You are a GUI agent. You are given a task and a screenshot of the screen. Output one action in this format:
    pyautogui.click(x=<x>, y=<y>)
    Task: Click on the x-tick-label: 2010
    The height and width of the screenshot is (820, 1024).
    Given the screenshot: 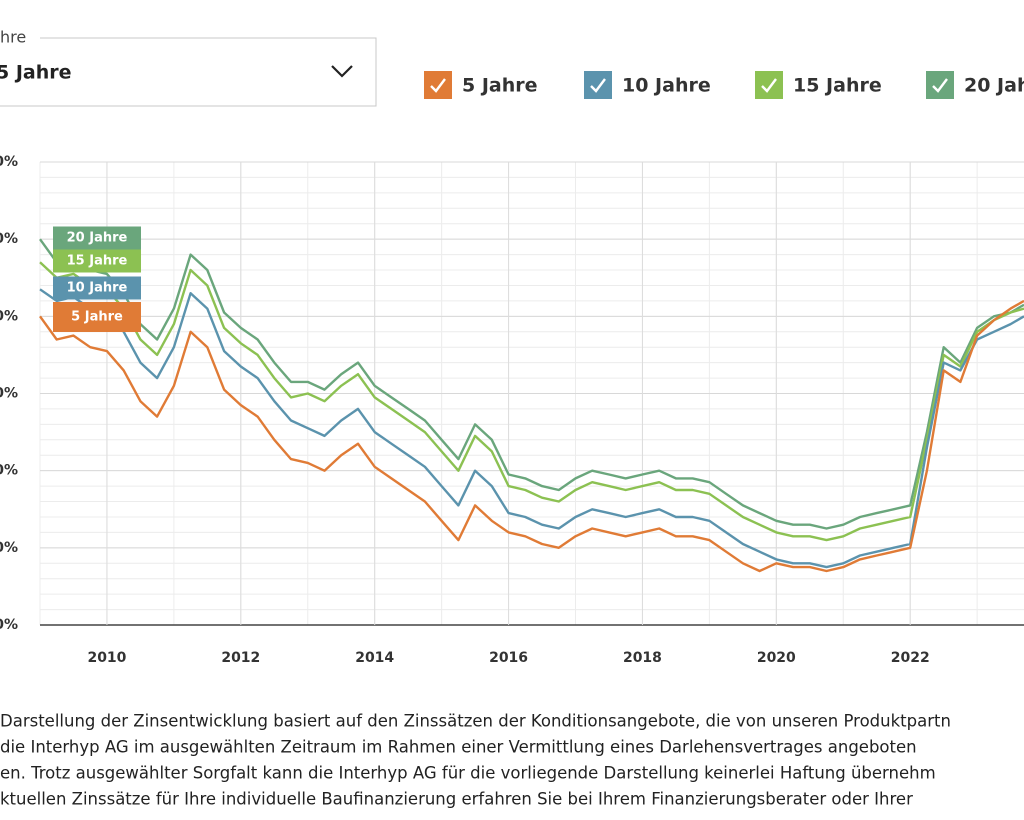 What is the action you would take?
    pyautogui.click(x=106, y=658)
    